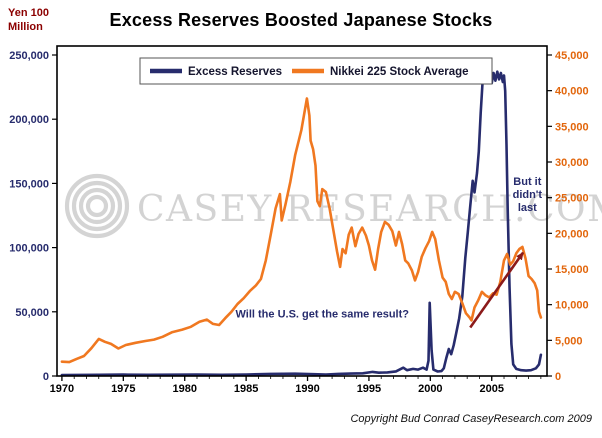 The height and width of the screenshot is (438, 602). Describe the element at coordinates (572, 234) in the screenshot. I see `right-axis-tick-label: 20,000` at that location.